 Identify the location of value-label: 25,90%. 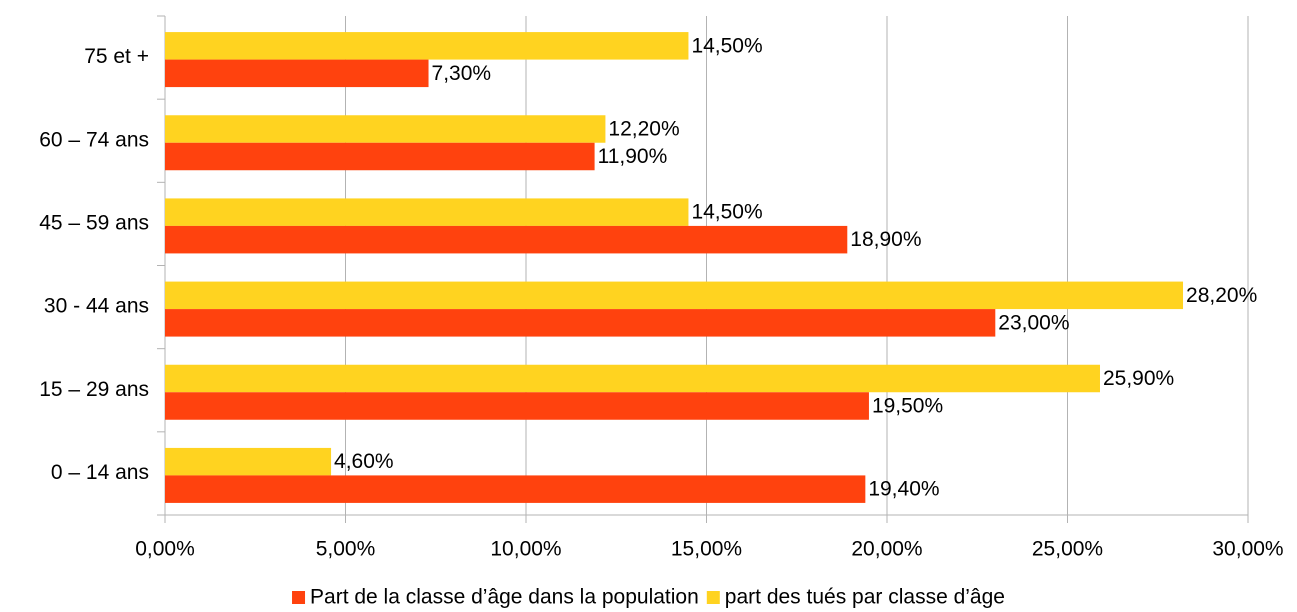
(1138, 378).